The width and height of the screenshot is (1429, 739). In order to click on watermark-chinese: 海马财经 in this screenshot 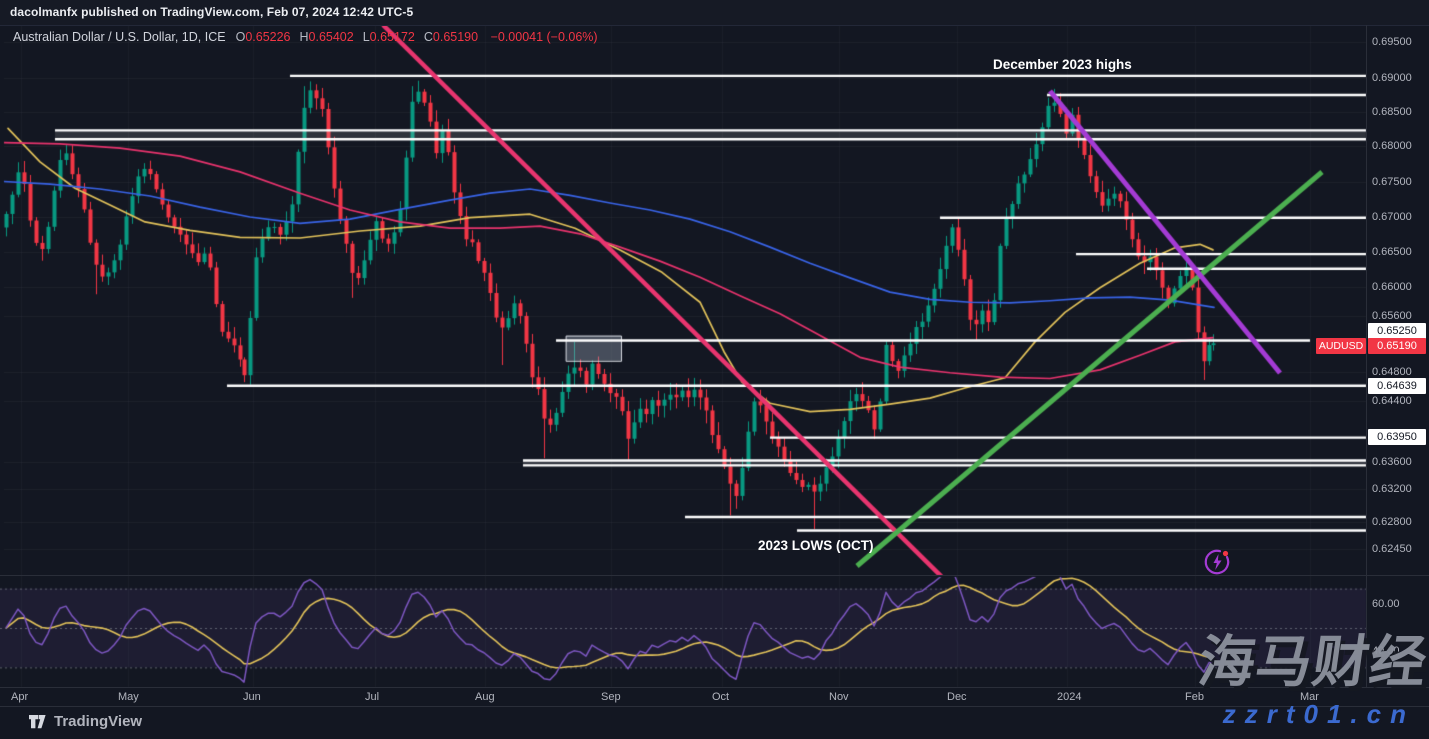, I will do `click(1311, 661)`.